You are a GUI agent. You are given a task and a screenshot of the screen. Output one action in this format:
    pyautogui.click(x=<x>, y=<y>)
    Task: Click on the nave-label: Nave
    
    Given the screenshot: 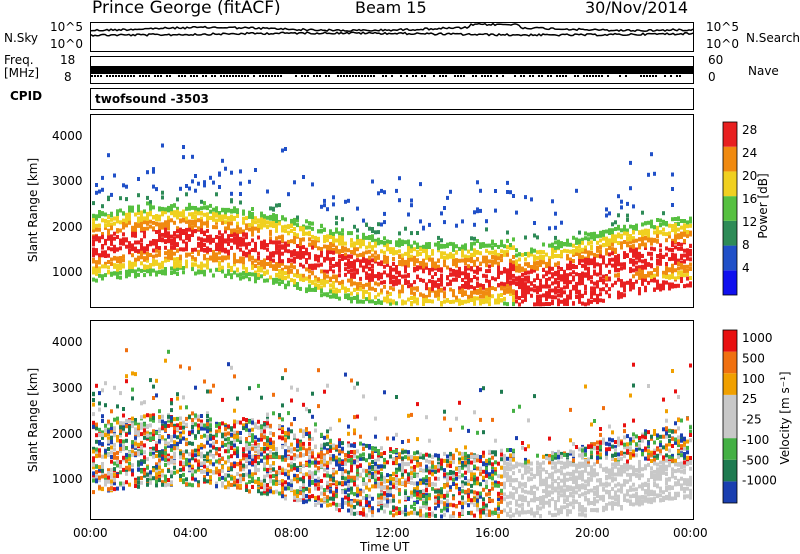 What is the action you would take?
    pyautogui.click(x=763, y=71)
    